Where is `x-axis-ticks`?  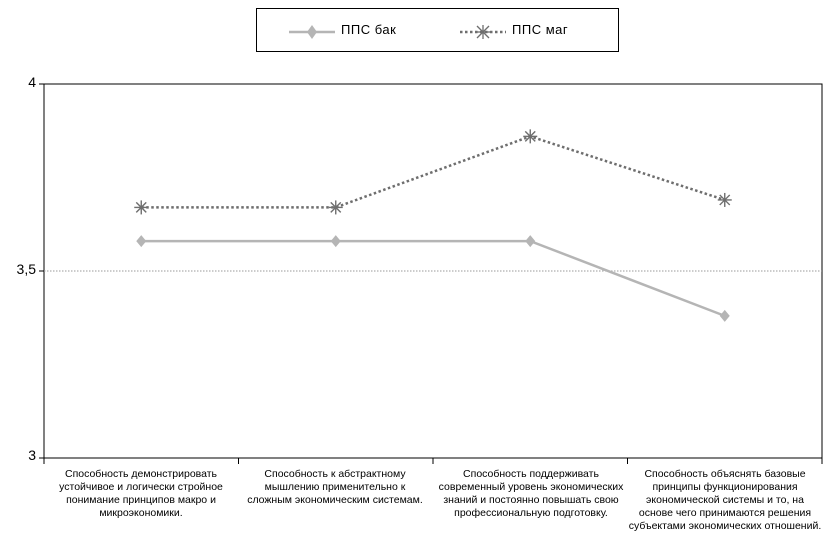
x-axis-ticks is located at coordinates (433, 461).